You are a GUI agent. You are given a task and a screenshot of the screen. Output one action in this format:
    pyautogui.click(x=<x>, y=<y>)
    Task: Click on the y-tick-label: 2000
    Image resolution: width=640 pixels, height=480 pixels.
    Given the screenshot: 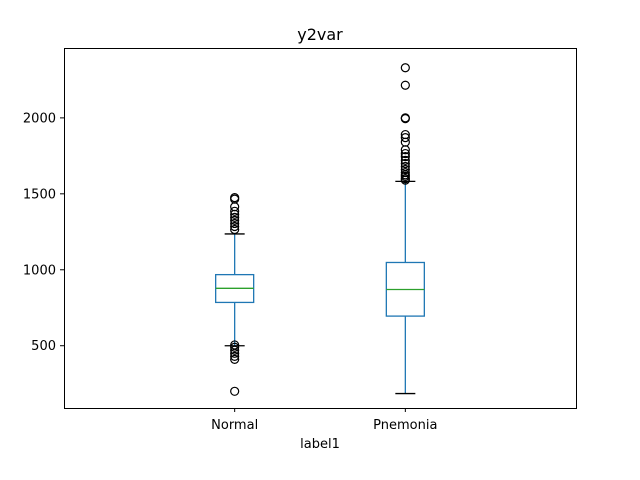 What is the action you would take?
    pyautogui.click(x=39, y=118)
    